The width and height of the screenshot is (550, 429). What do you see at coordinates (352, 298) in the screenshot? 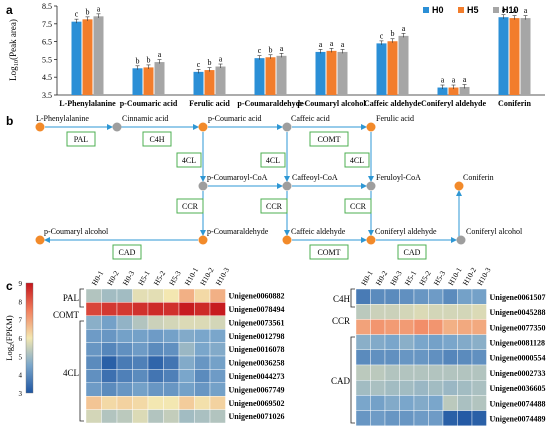
I see `bracket-c4h` at bounding box center [352, 298].